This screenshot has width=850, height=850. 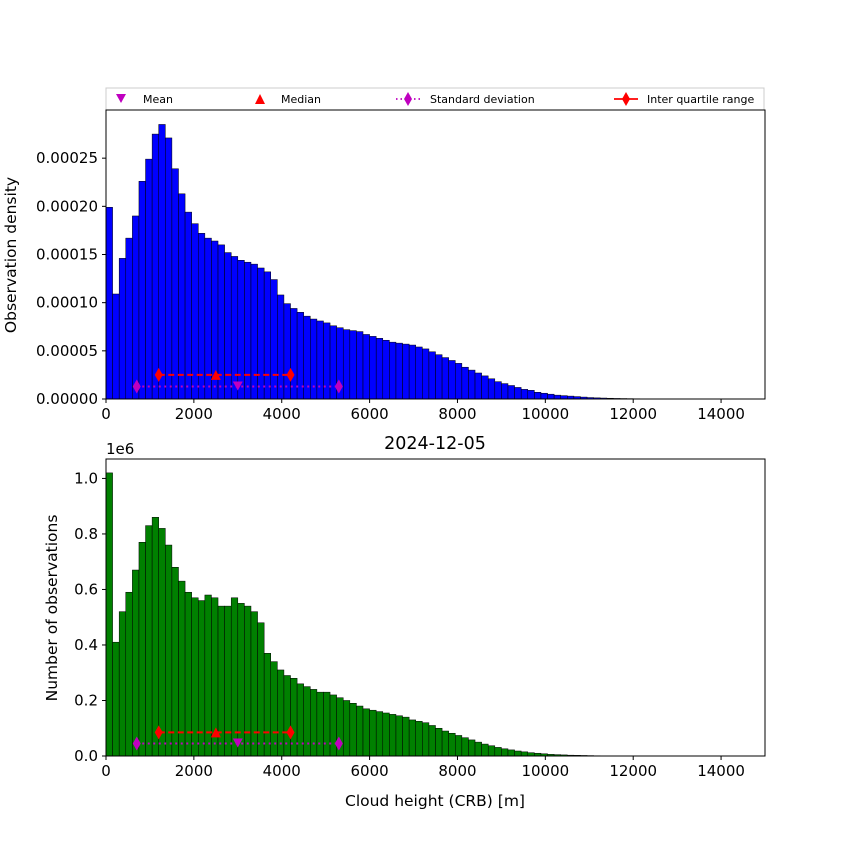 I want to click on count-statistics-markers, so click(x=237, y=738).